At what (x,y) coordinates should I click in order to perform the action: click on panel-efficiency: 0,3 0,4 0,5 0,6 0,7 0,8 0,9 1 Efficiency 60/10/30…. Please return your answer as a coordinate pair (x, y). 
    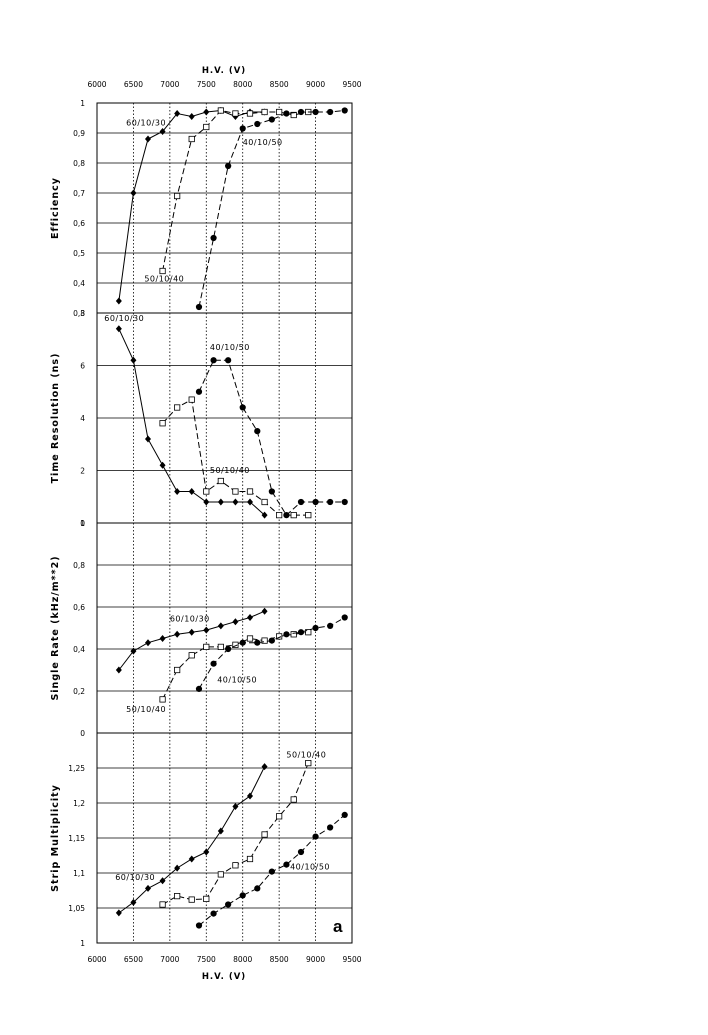
    Looking at the image, I should click on (201, 208).